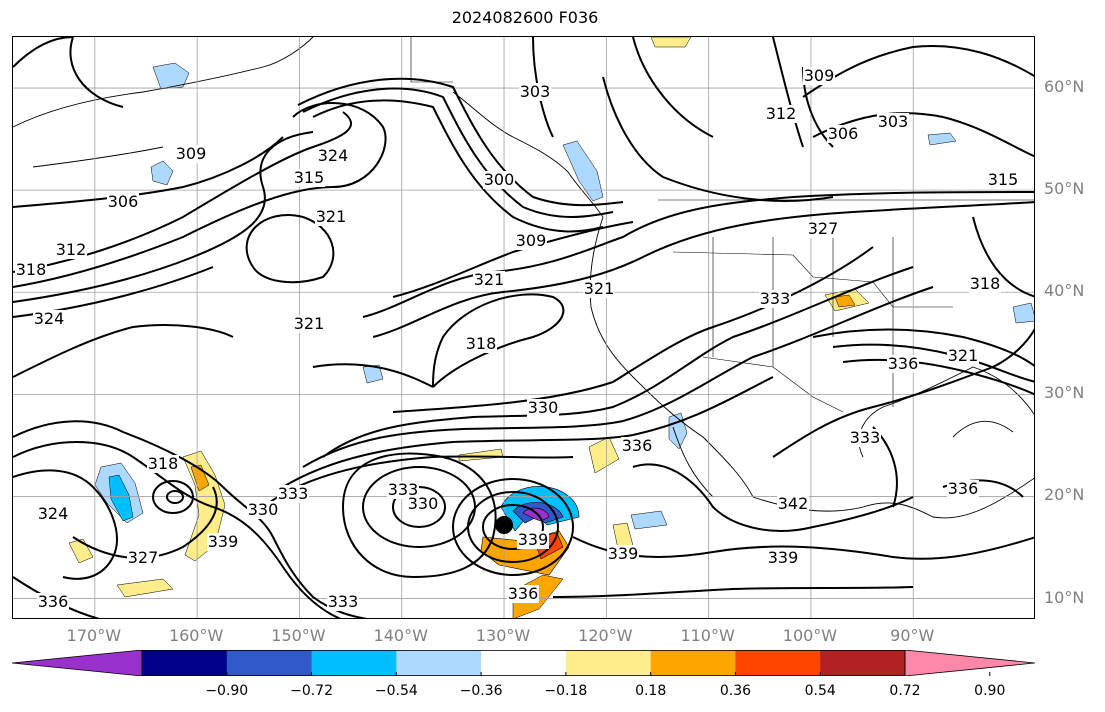  Describe the element at coordinates (1064, 291) in the screenshot. I see `lat-tick-label: 40°N` at that location.